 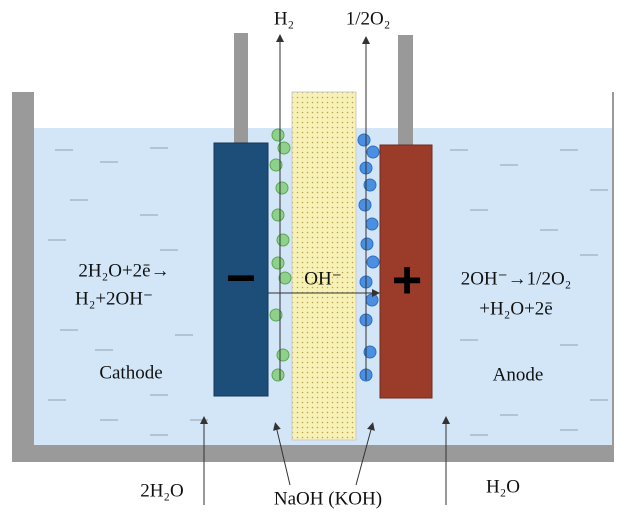 What do you see at coordinates (23, 277) in the screenshot?
I see `tank-wall-left` at bounding box center [23, 277].